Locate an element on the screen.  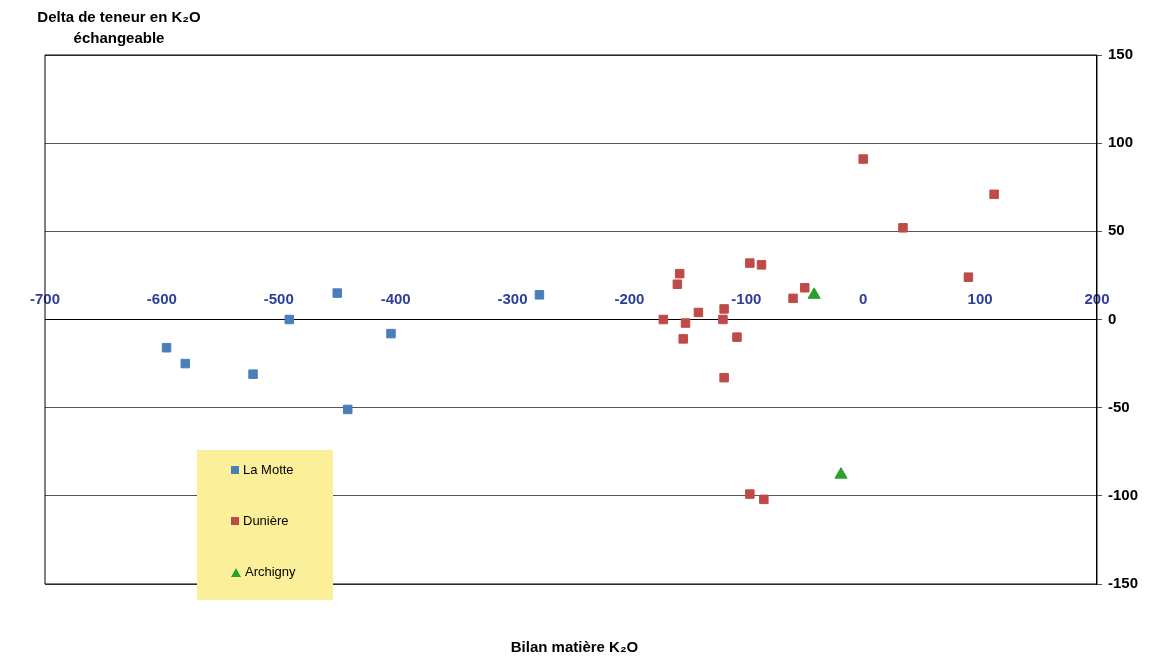
x-tick-label: -300 is located at coordinates (512, 298).